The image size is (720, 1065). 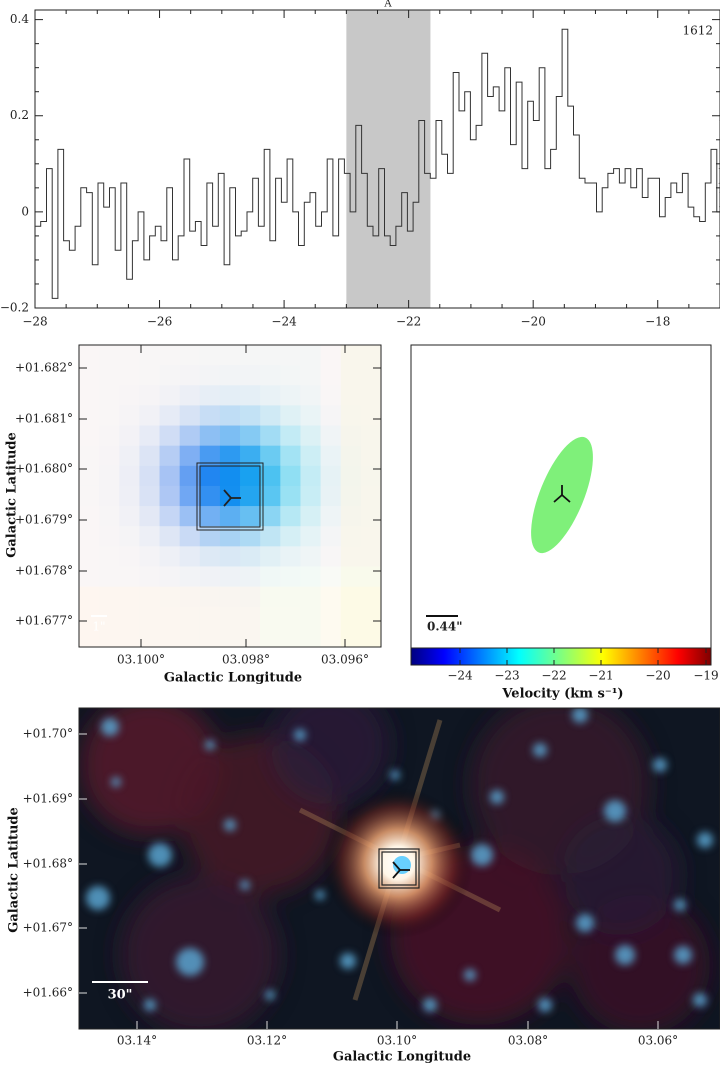 What do you see at coordinates (528, 1041) in the screenshot?
I see `sky-xtick-3: 03.08°` at bounding box center [528, 1041].